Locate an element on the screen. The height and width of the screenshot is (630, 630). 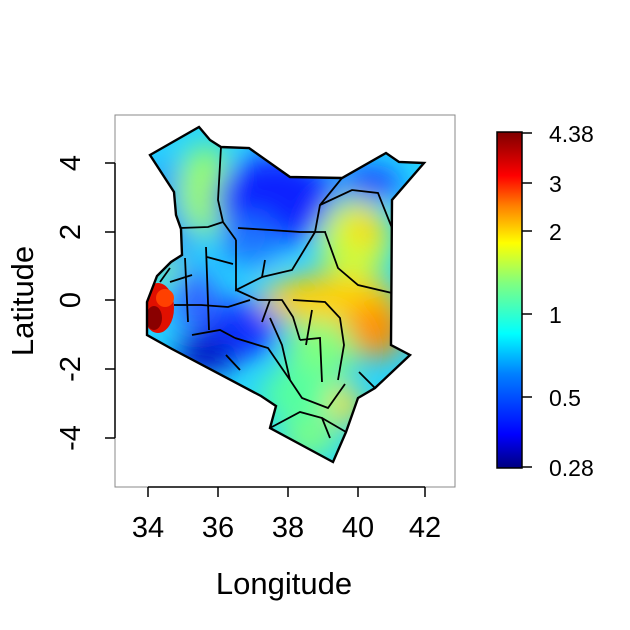
legend-label: 4.38 is located at coordinates (571, 134).